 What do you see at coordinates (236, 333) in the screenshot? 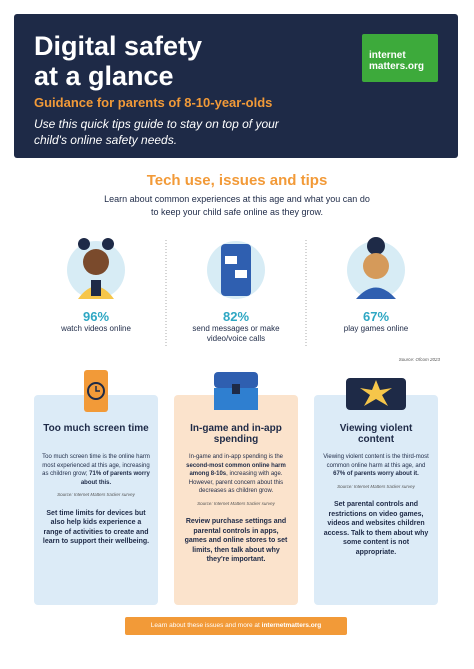
I see `stat-label: send messages or make video/voice calls` at bounding box center [236, 333].